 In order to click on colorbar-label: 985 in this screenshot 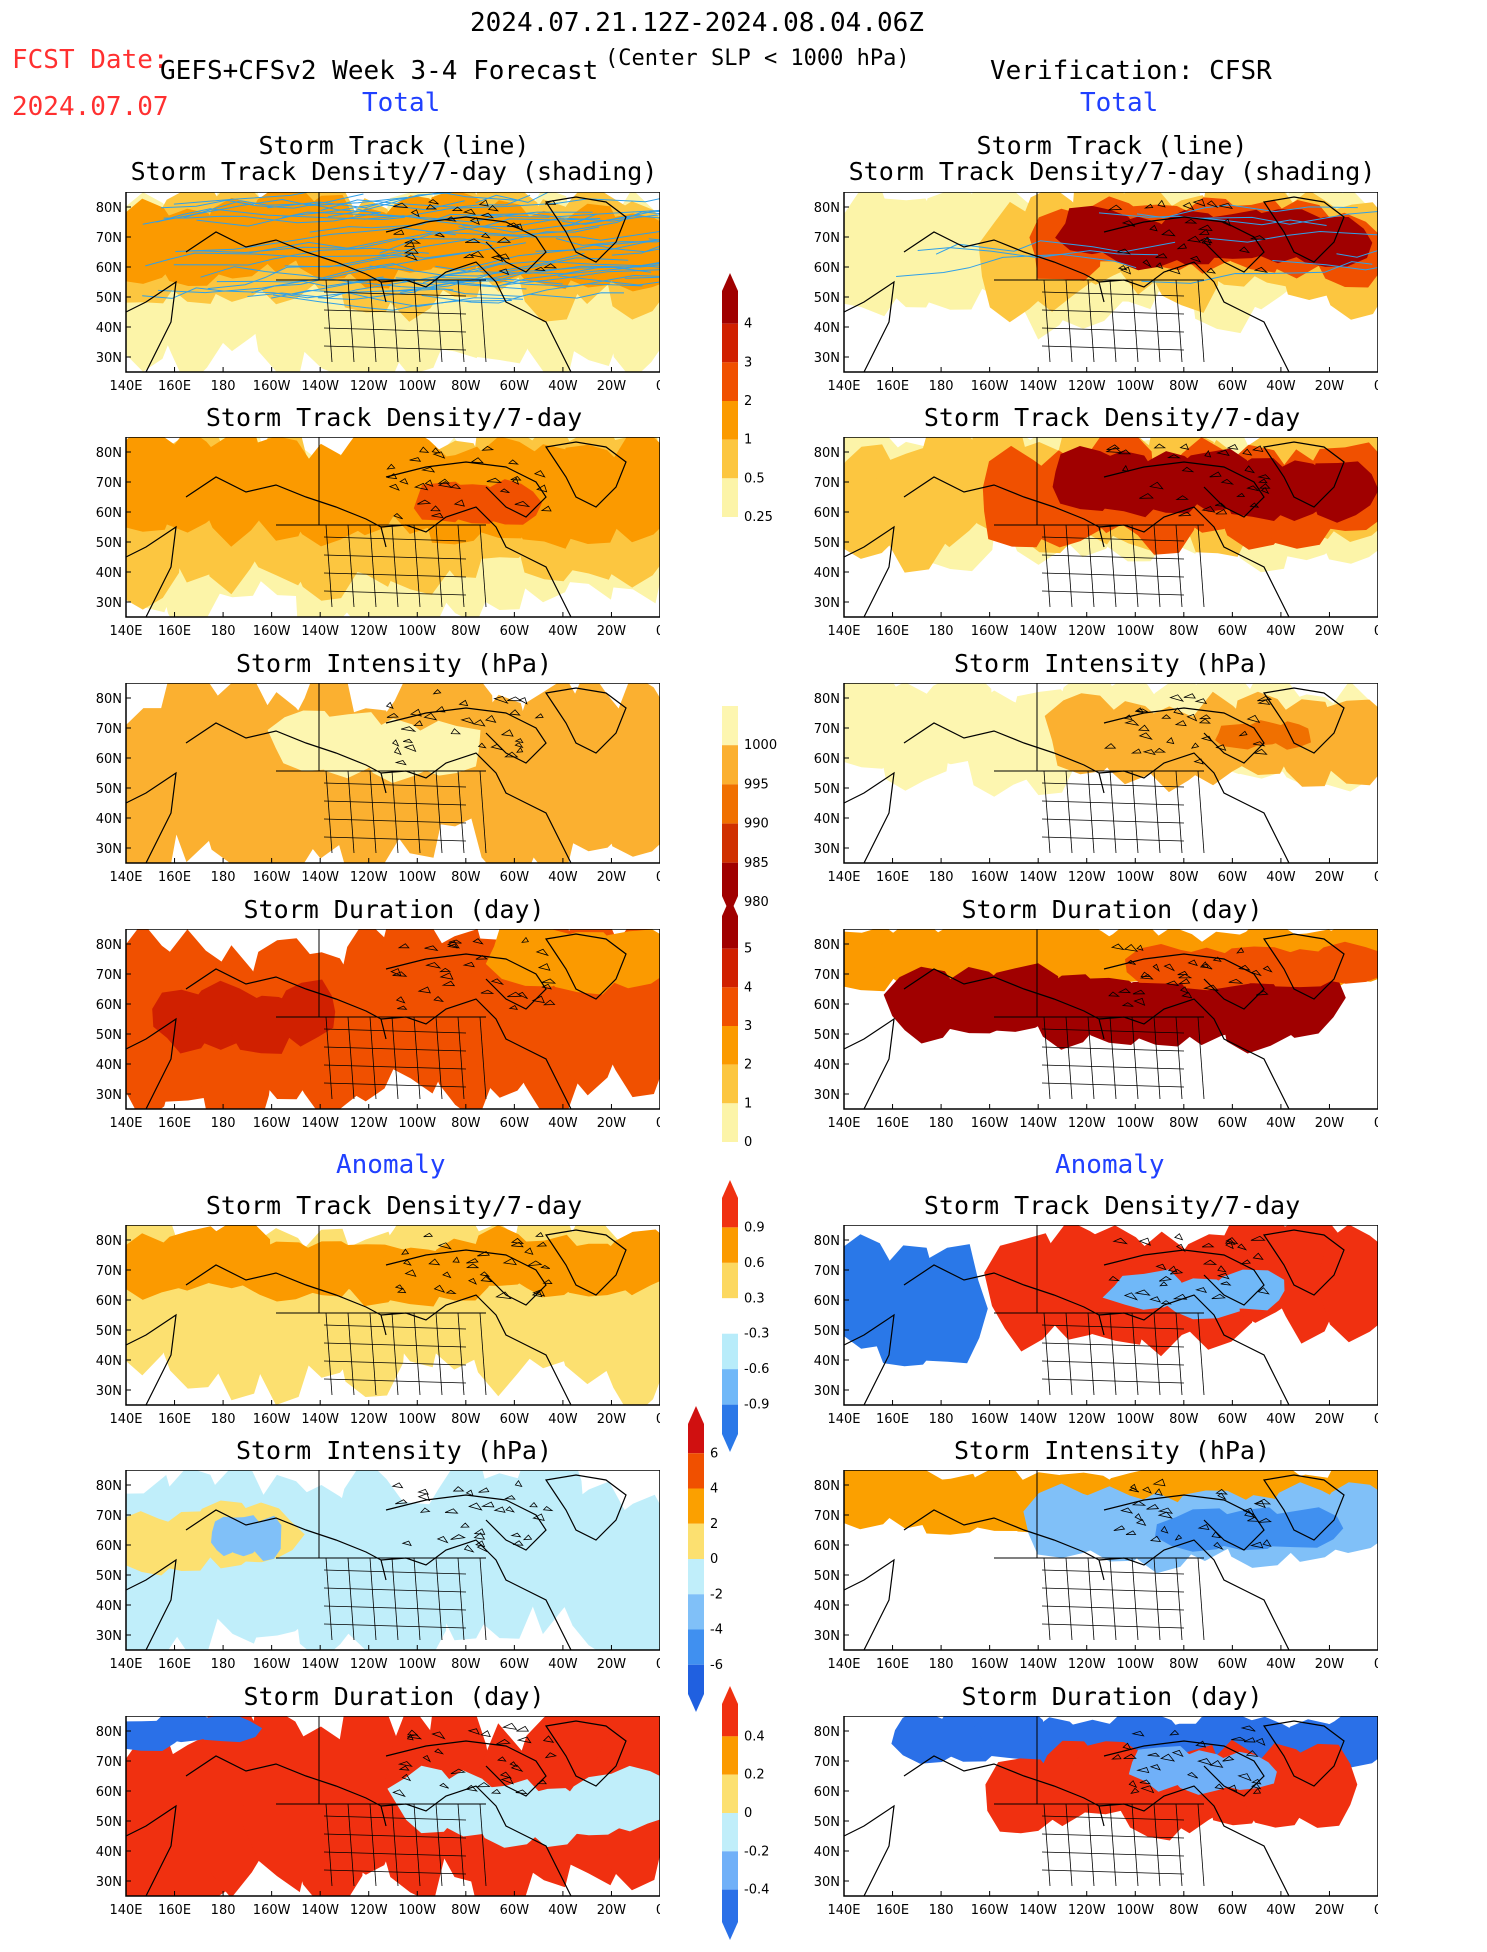, I will do `click(756, 863)`.